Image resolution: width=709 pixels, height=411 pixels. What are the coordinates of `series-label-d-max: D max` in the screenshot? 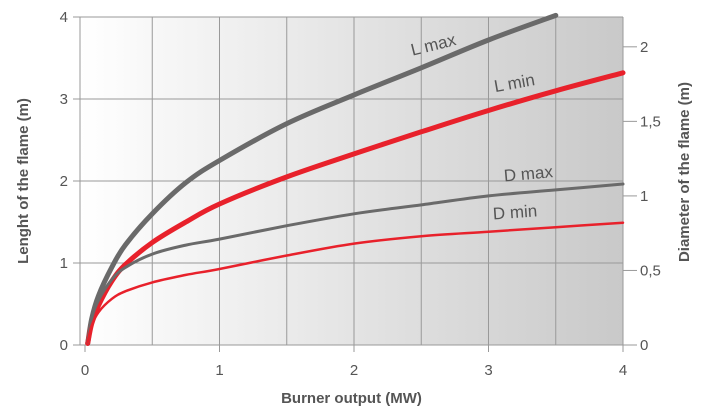 It's located at (528, 173).